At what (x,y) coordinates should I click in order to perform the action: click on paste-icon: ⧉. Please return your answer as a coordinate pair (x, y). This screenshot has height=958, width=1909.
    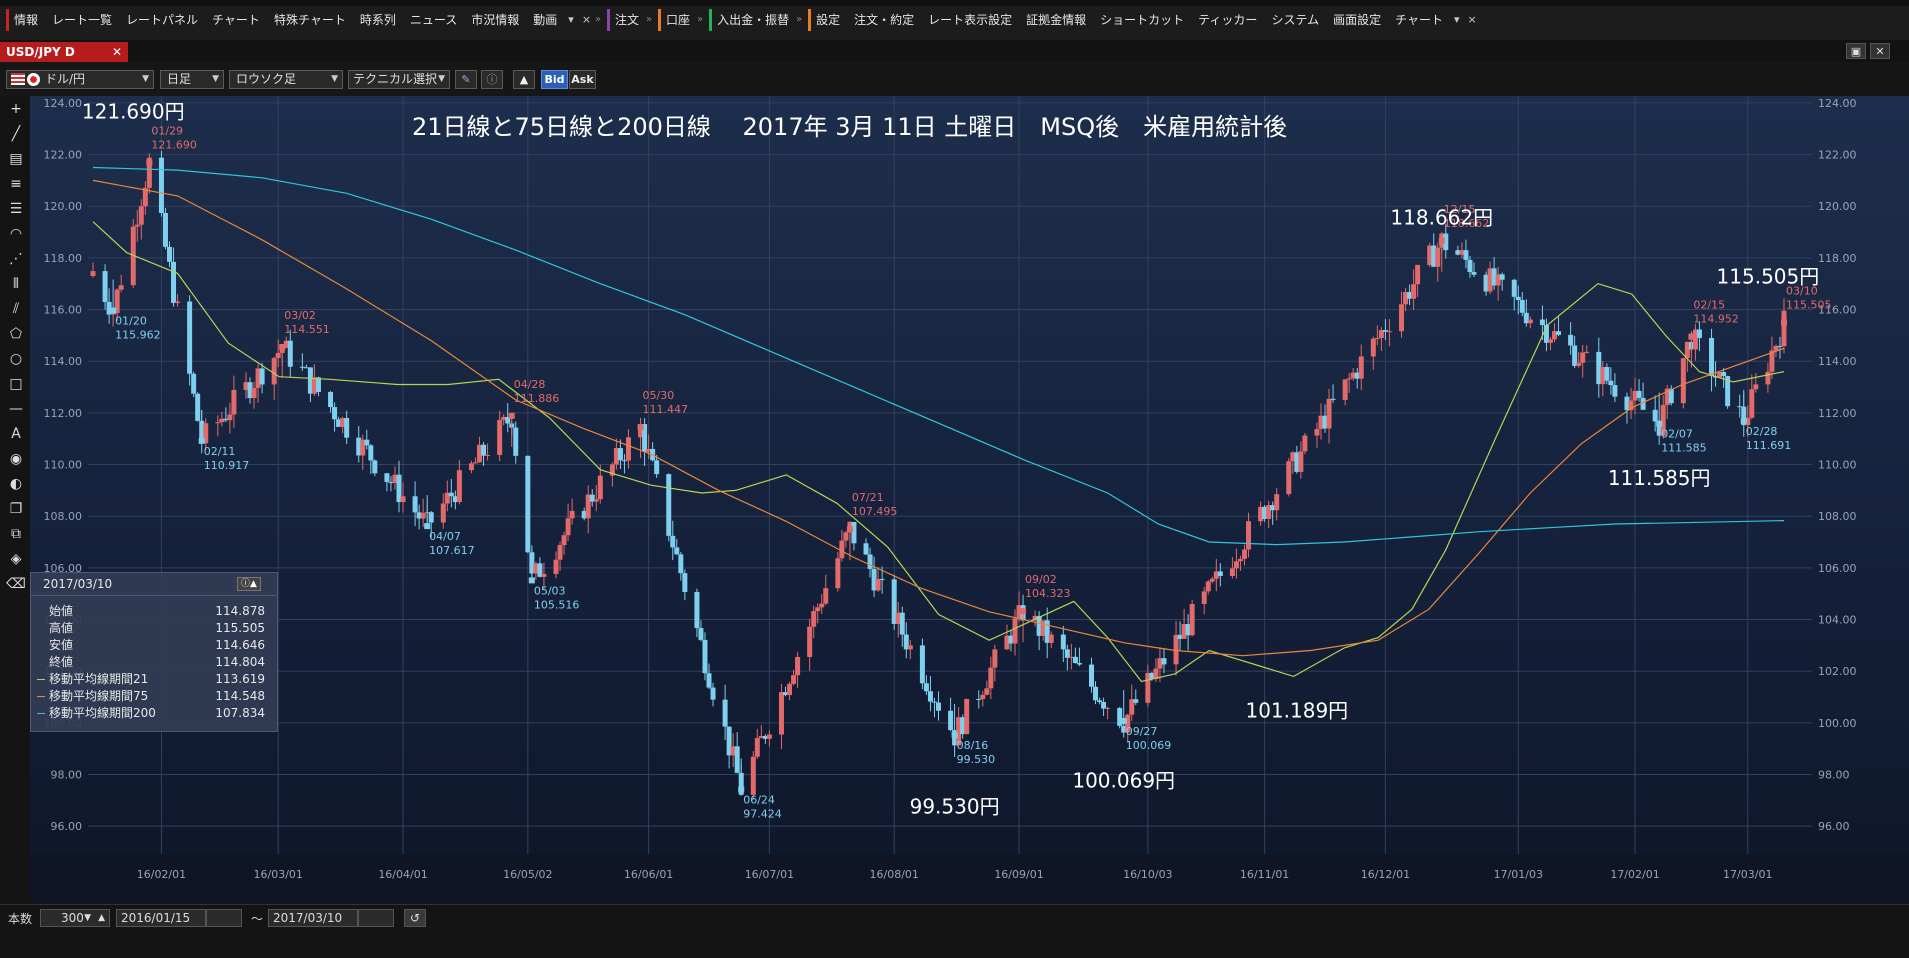
    Looking at the image, I should click on (16, 534).